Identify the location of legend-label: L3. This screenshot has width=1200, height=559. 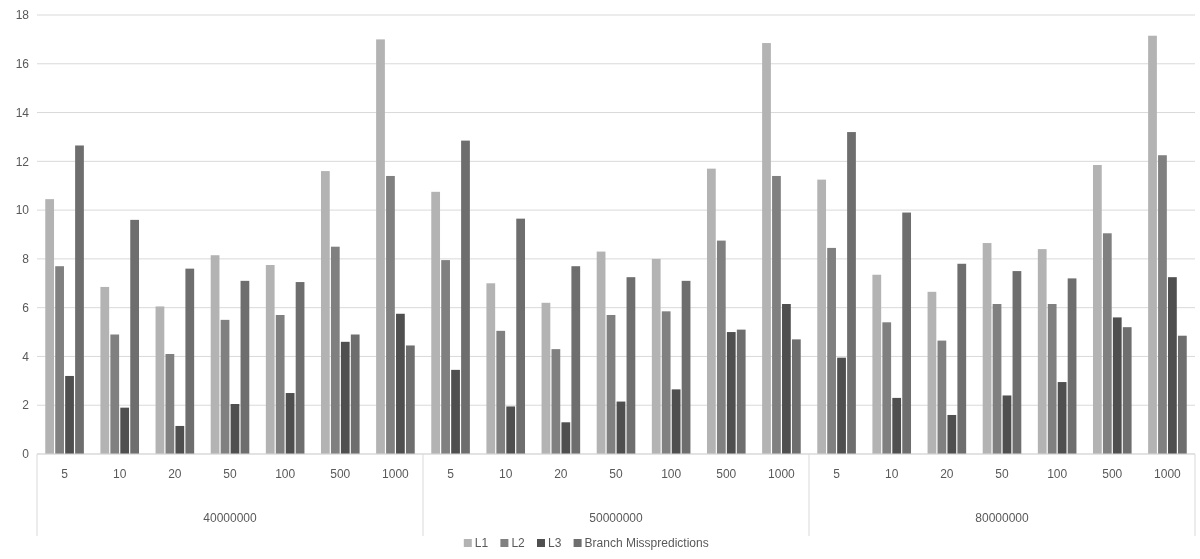
(555, 543).